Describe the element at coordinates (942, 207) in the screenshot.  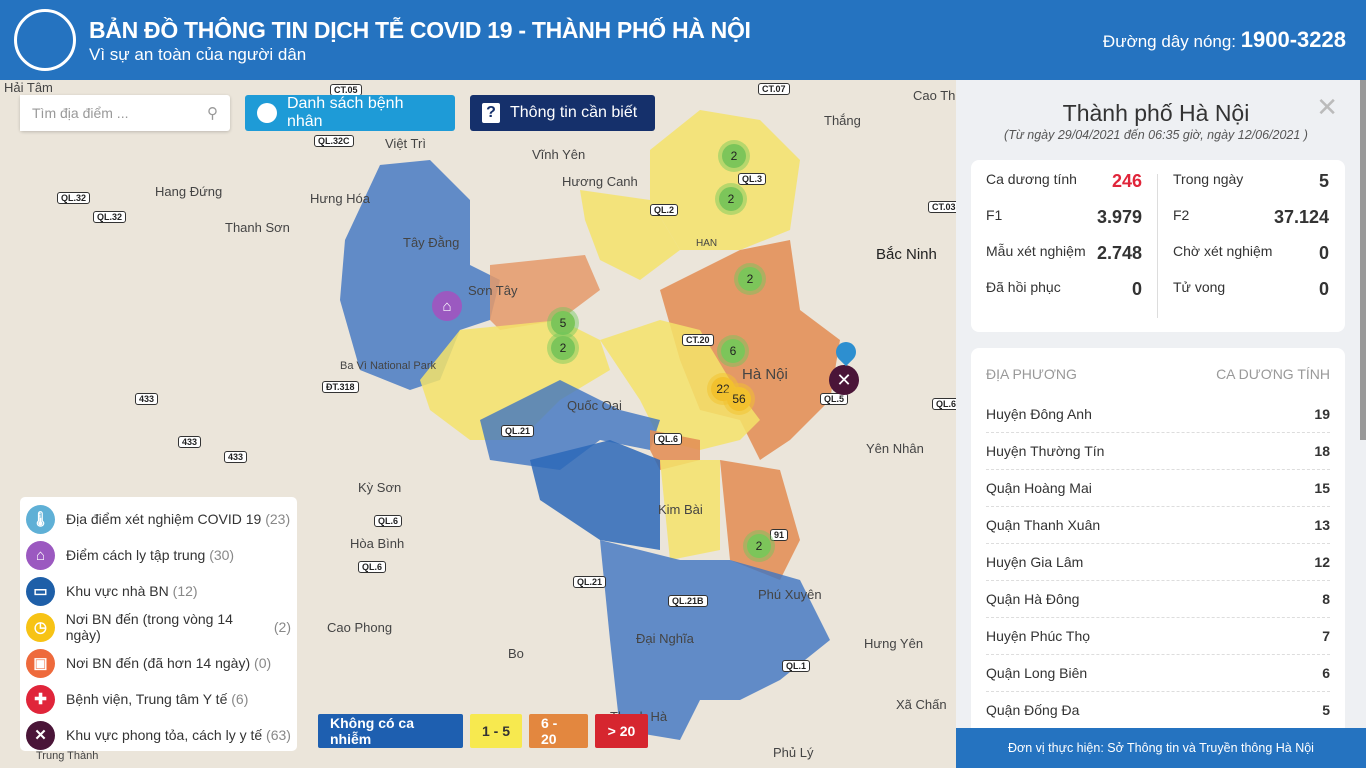
I see `road-shield: CT.03` at that location.